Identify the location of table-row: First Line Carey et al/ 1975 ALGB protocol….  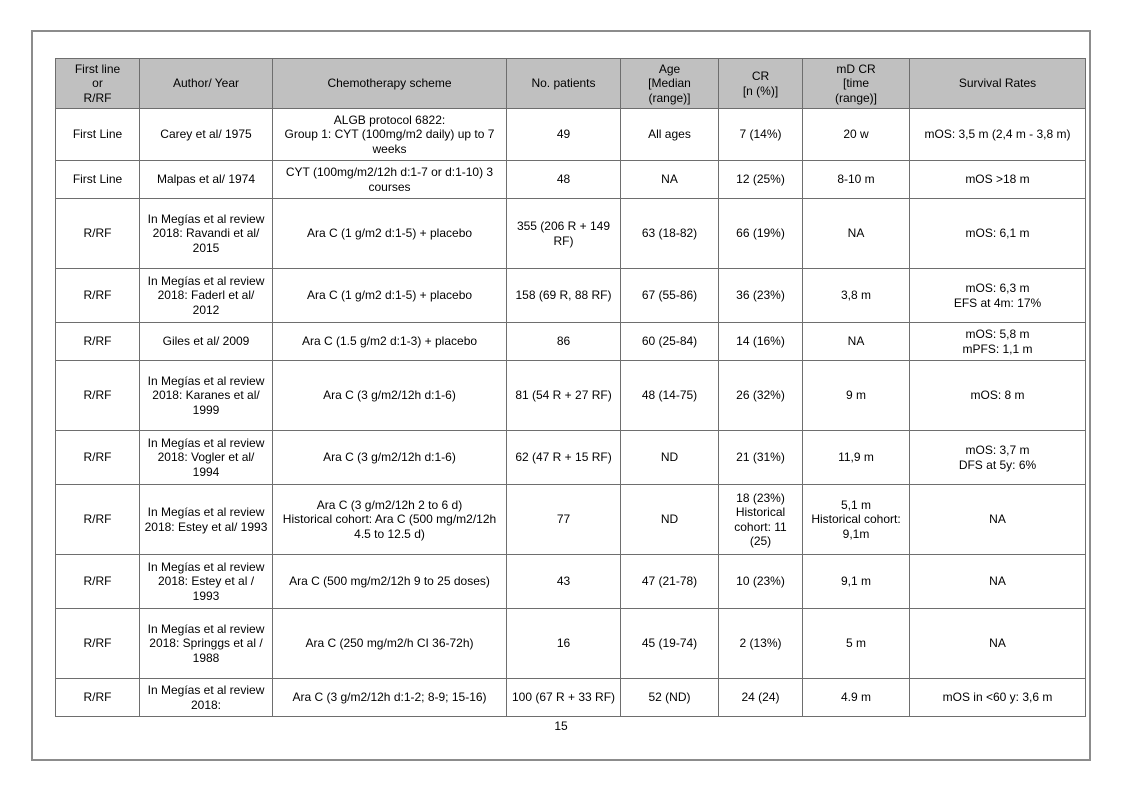
(570, 134).